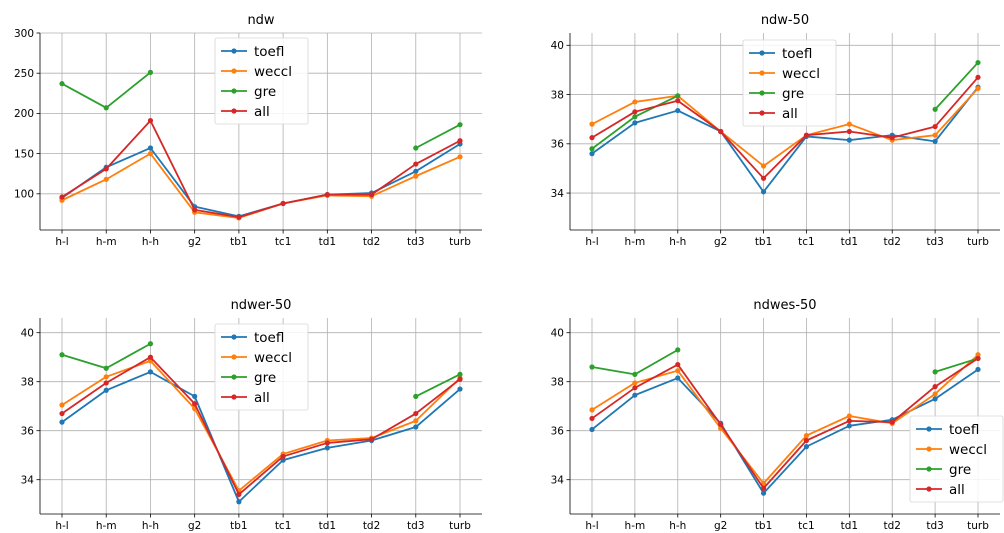  Describe the element at coordinates (934, 526) in the screenshot. I see `x-tick-label: td3` at that location.